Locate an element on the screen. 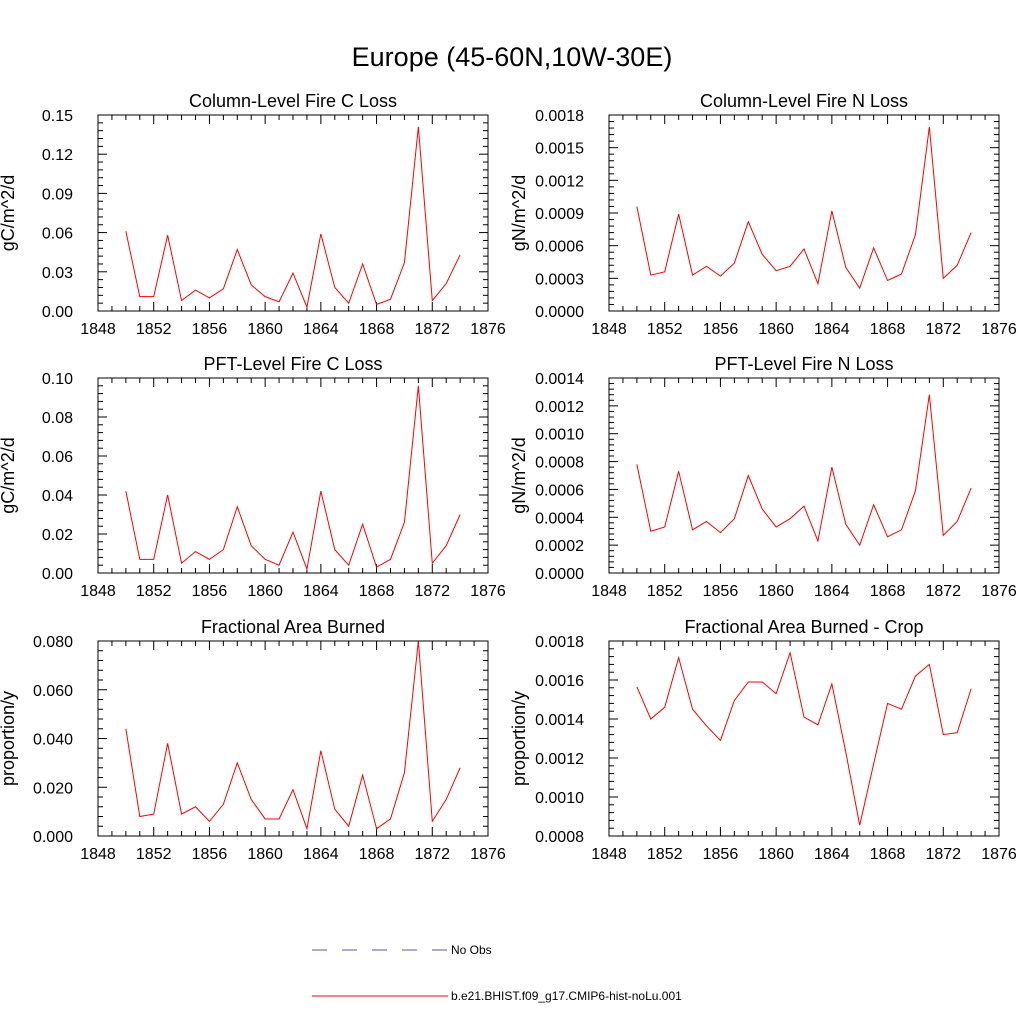 Image resolution: width=1024 pixels, height=1024 pixels. y-tick-label: 0.0015 is located at coordinates (559, 149).